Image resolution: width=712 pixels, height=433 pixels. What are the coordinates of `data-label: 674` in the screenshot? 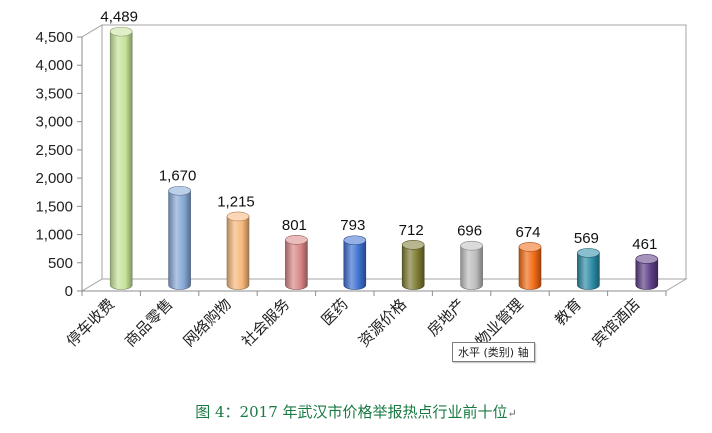 It's located at (527, 232).